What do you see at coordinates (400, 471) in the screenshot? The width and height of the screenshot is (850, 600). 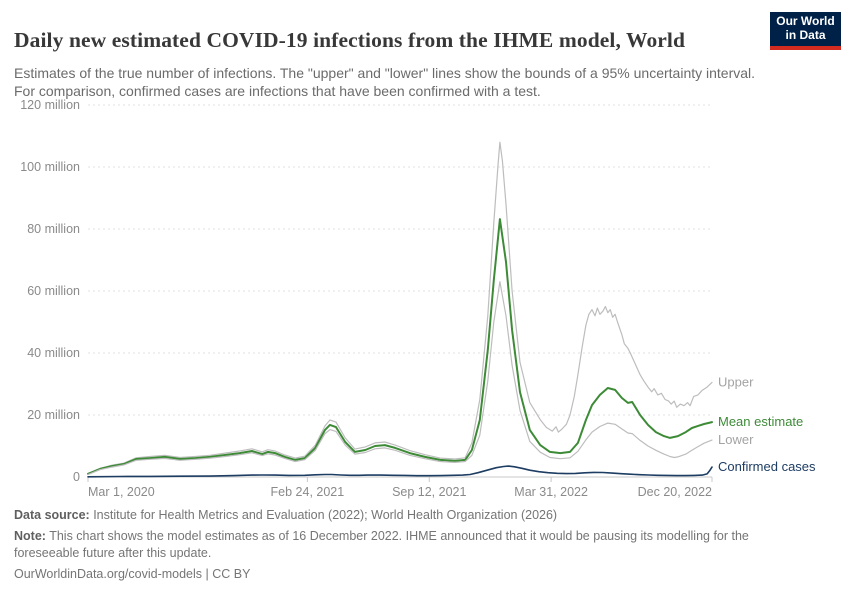 I see `series-line-confirmed-cases` at bounding box center [400, 471].